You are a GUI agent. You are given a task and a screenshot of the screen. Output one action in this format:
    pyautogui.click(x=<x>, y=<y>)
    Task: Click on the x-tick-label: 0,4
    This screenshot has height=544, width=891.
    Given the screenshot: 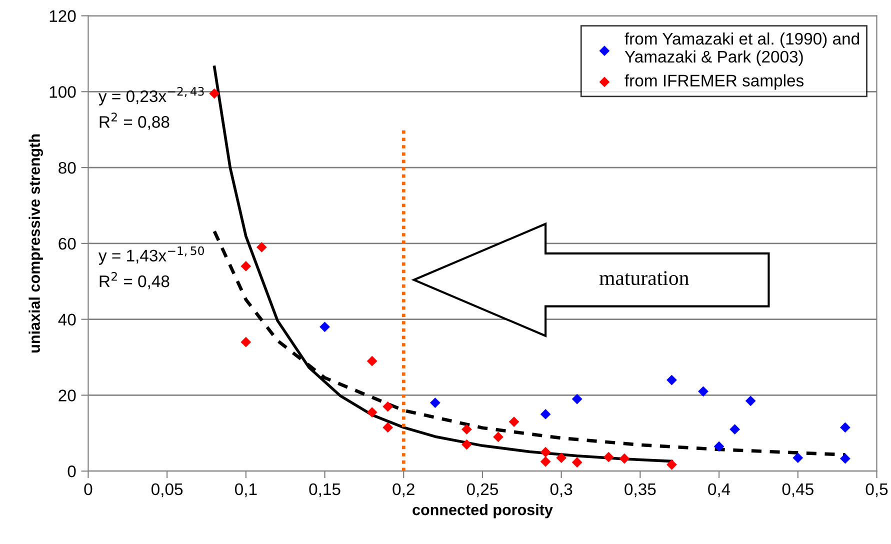 What is the action you would take?
    pyautogui.click(x=719, y=490)
    